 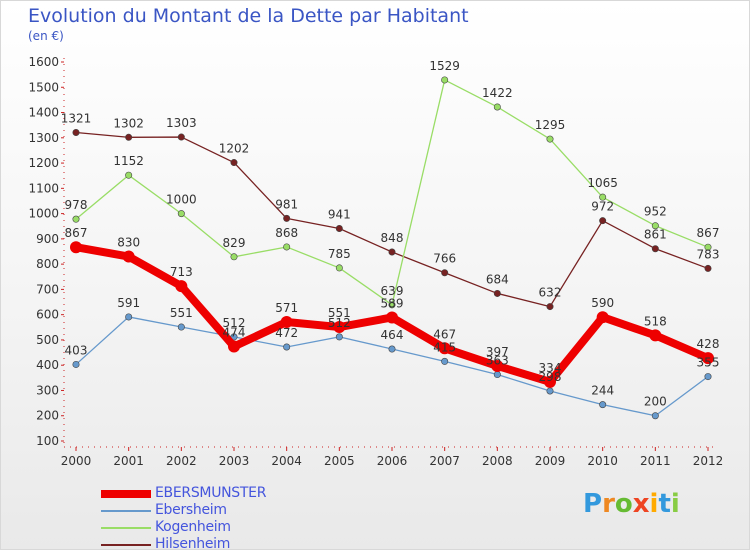 I want to click on y-tick-label: 1200, so click(x=43, y=163).